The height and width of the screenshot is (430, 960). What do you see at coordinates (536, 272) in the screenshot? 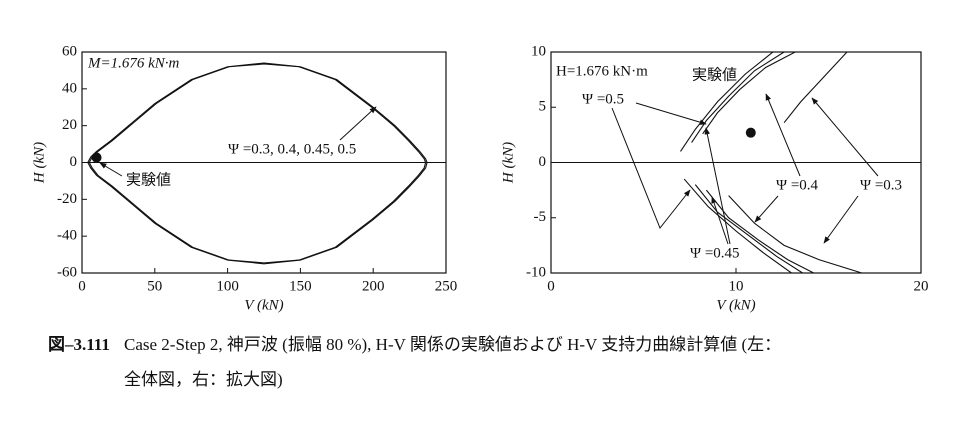
I see `y-tick-label: -10` at bounding box center [536, 272].